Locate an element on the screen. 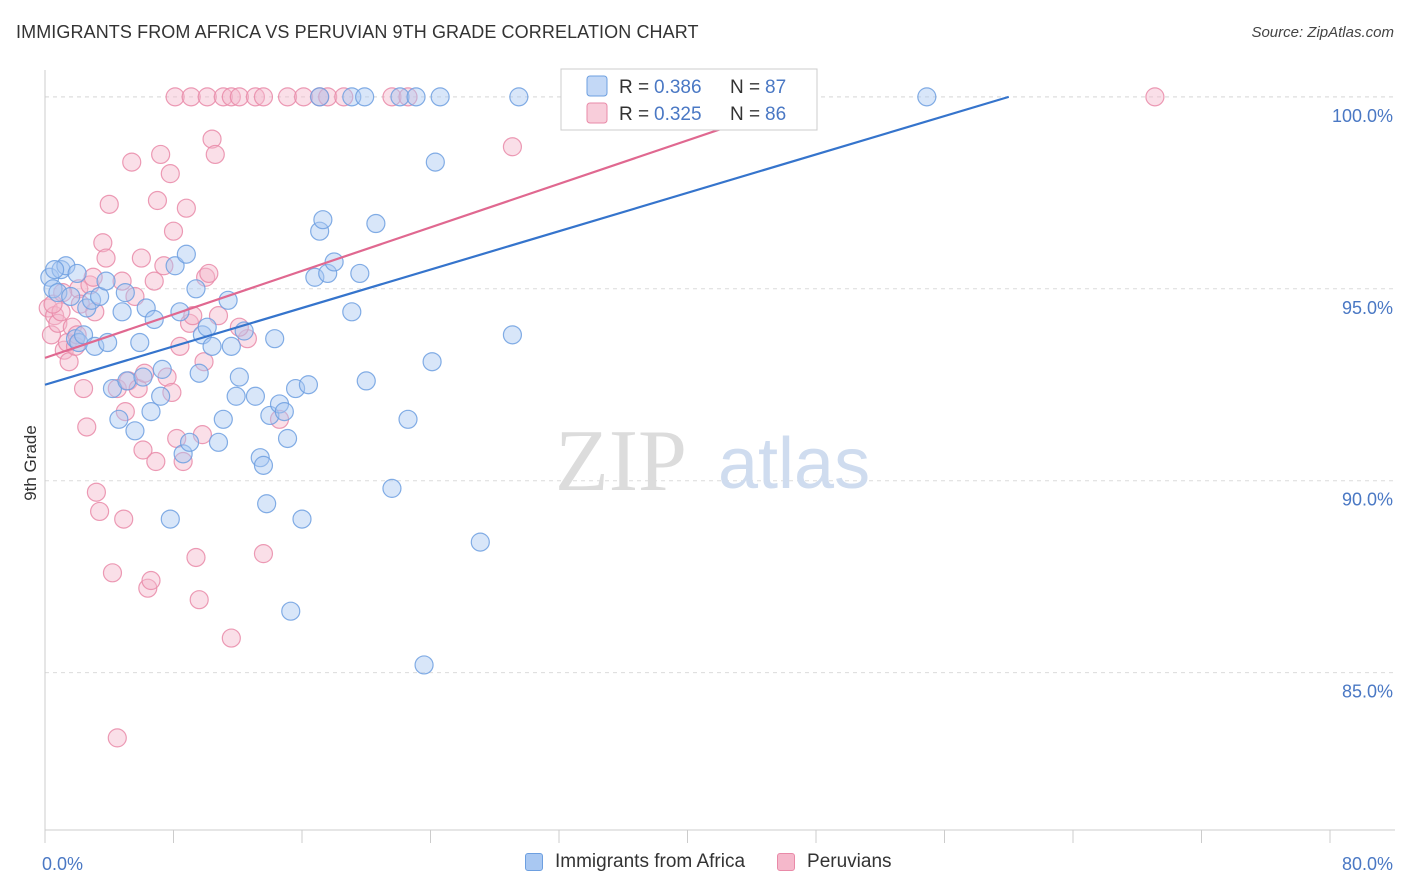 The height and width of the screenshot is (892, 1406). watermark-atlas: atlas is located at coordinates (794, 464).